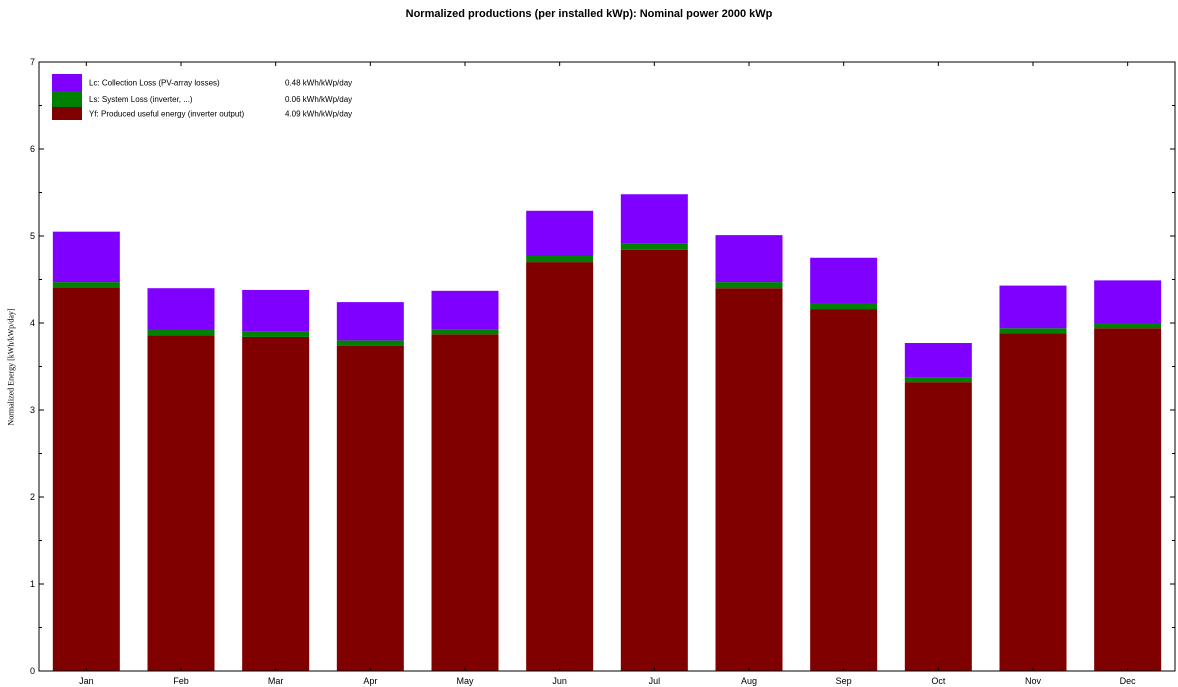  What do you see at coordinates (181, 681) in the screenshot?
I see `x-tick-label: Feb` at bounding box center [181, 681].